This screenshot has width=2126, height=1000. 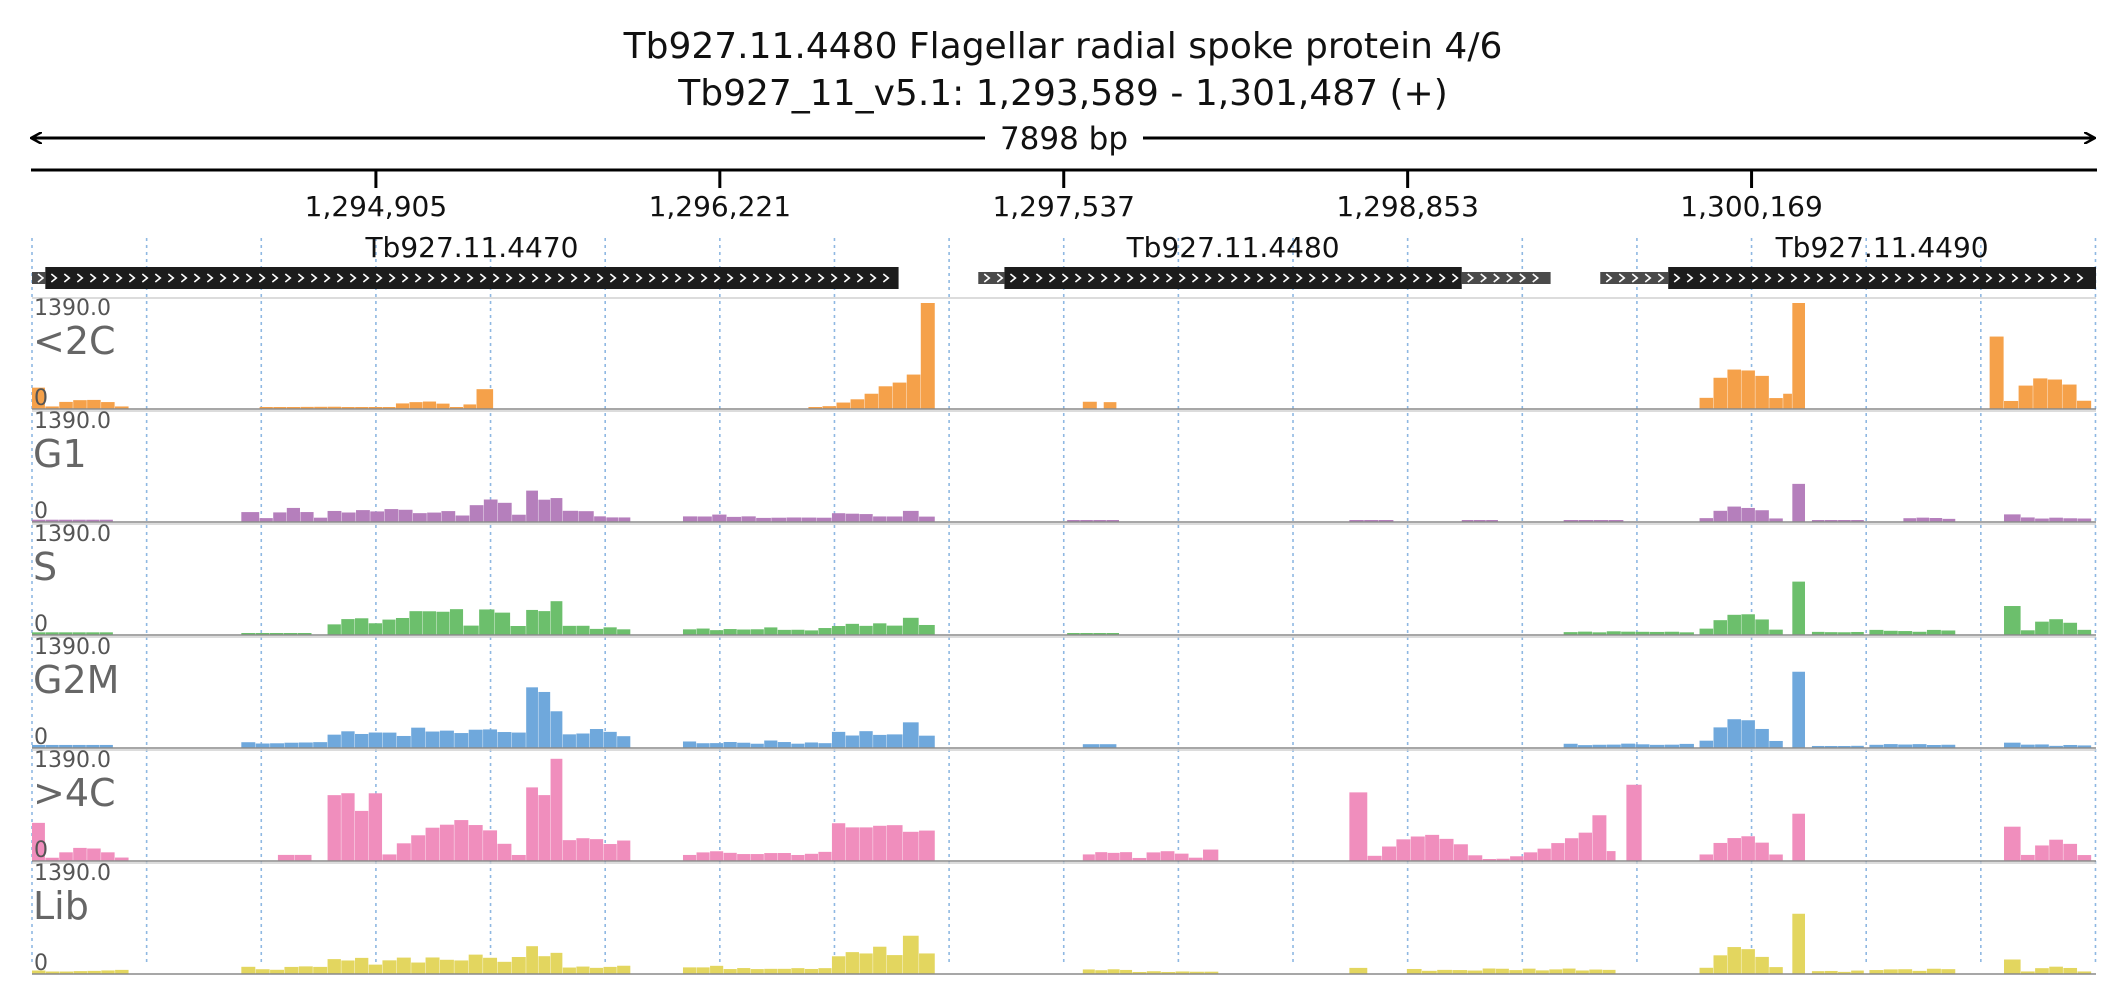 What do you see at coordinates (74, 793) in the screenshot?
I see `track-name-label: >4C` at bounding box center [74, 793].